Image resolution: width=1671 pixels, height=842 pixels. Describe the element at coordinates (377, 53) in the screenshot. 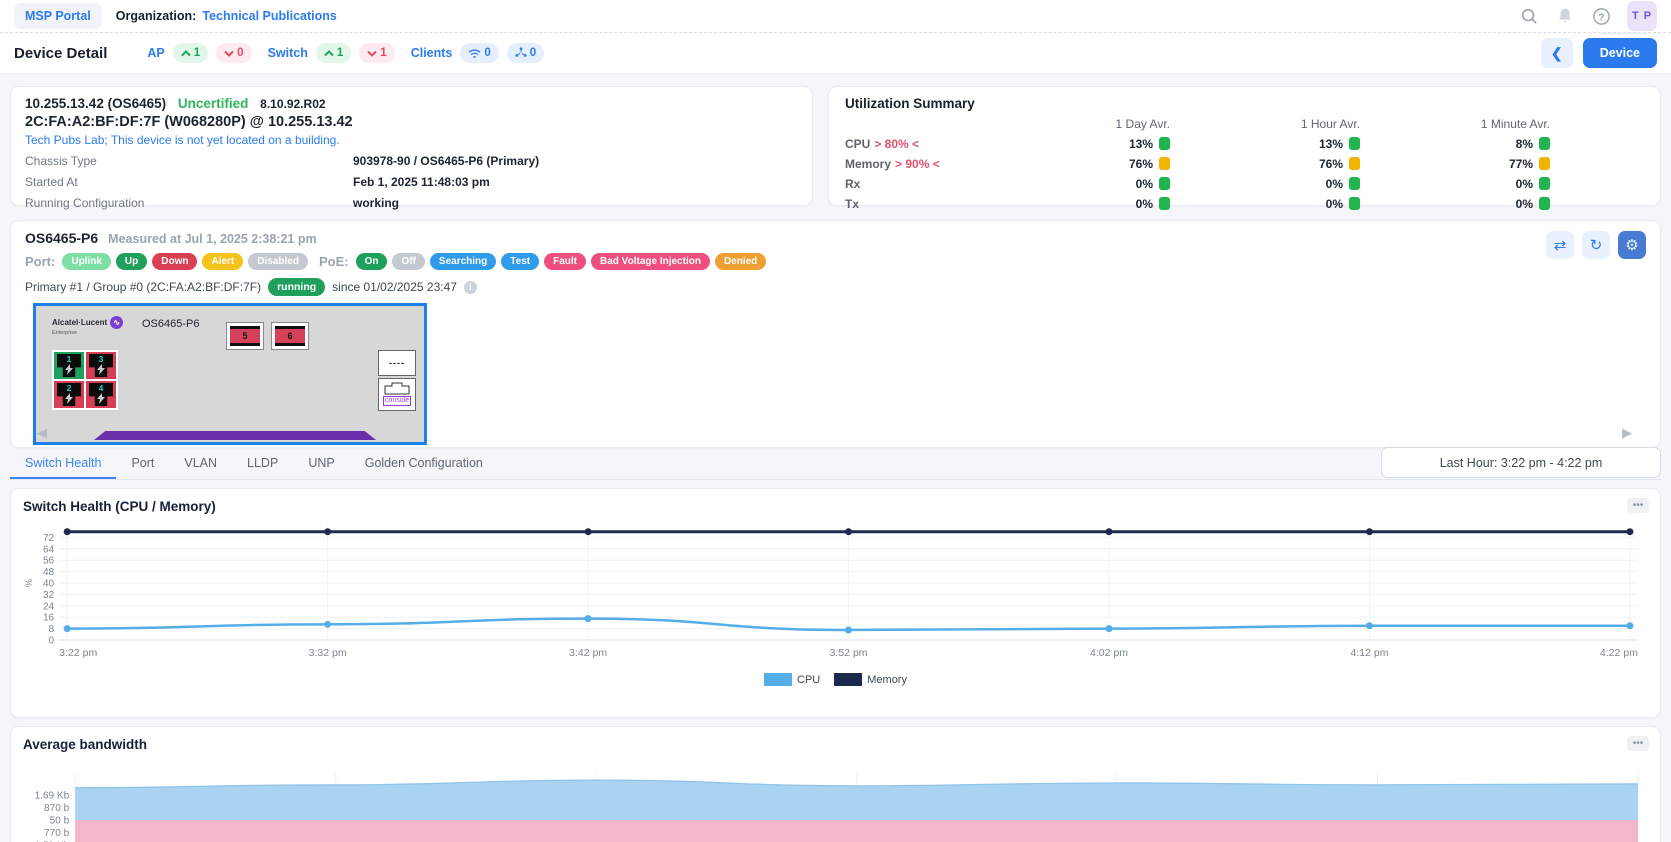

I see `switch-down-count-badge: 1` at that location.